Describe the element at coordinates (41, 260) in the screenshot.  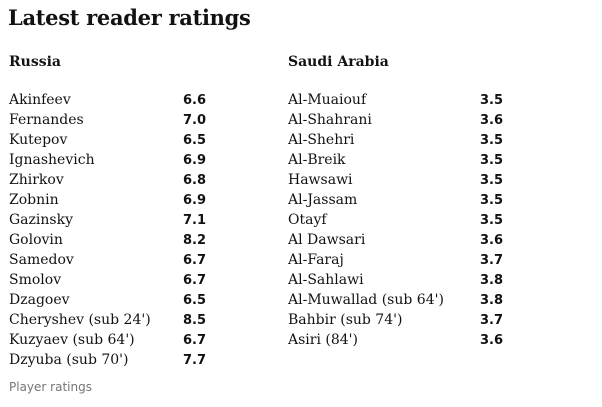
I see `player-name: Samedov` at that location.